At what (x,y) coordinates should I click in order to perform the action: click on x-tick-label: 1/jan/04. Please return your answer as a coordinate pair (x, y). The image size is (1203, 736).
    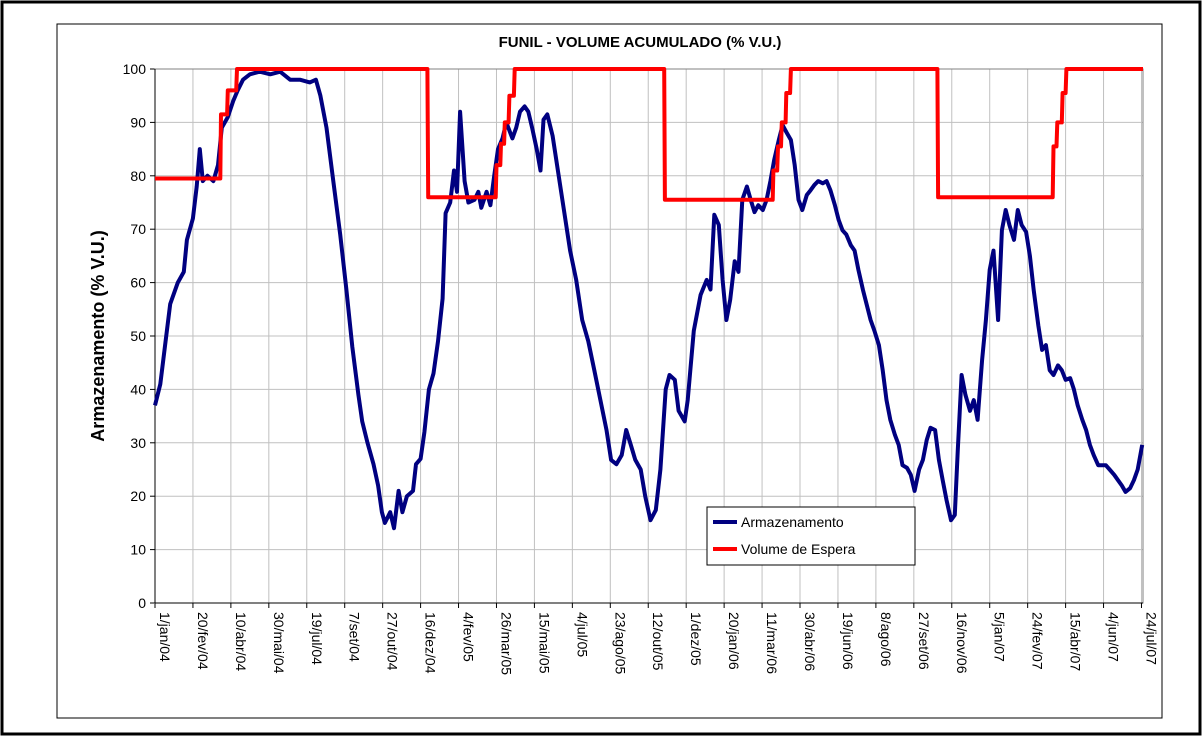
    Looking at the image, I should click on (165, 637).